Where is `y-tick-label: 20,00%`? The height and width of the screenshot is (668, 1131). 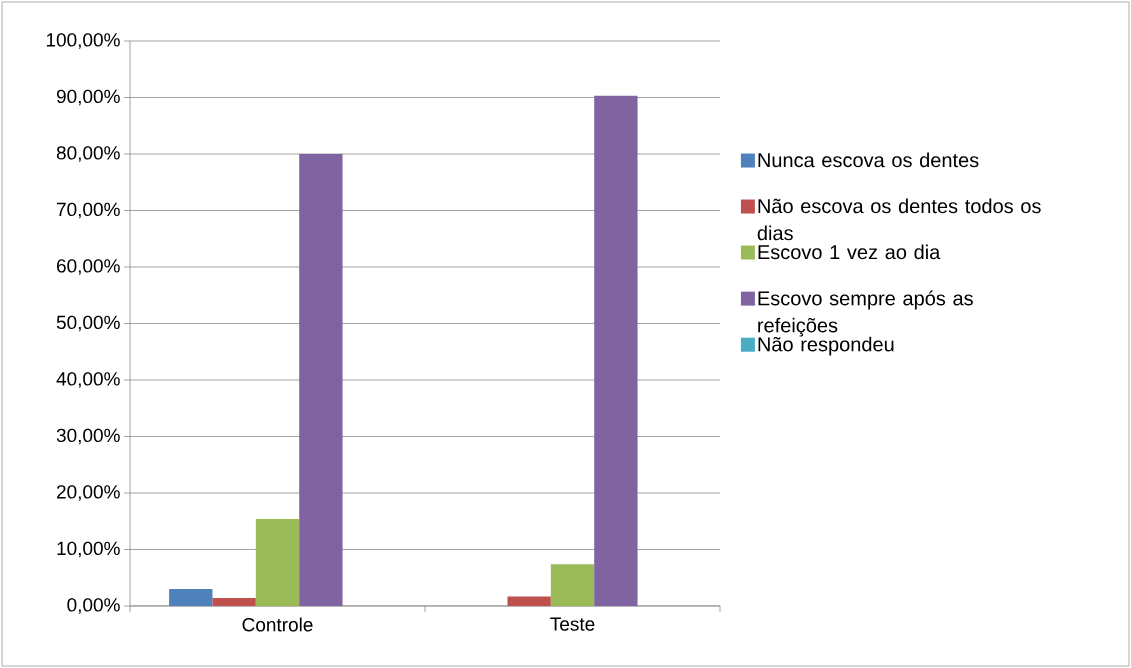
y-tick-label: 20,00% is located at coordinates (88, 493).